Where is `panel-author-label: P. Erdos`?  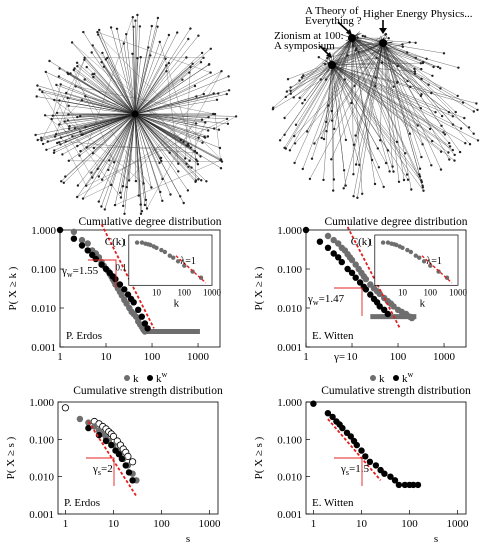 panel-author-label: P. Erdos is located at coordinates (84, 336).